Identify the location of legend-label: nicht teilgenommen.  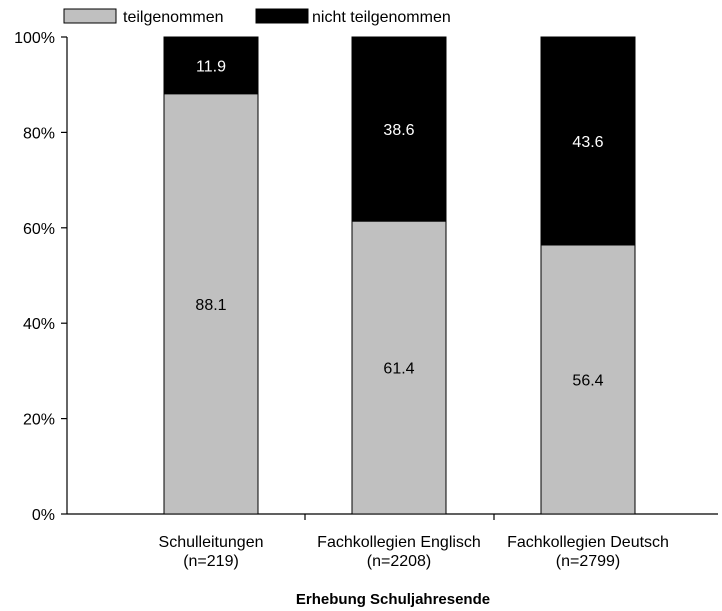
(381, 17).